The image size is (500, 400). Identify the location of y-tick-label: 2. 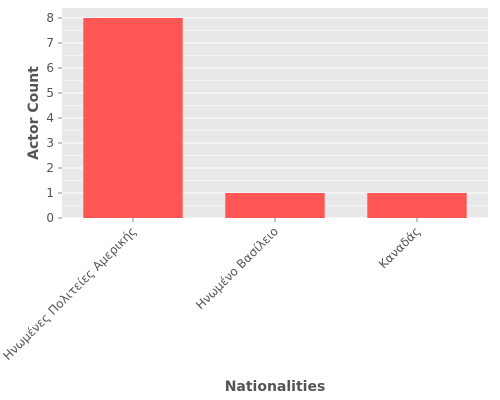
(50, 168).